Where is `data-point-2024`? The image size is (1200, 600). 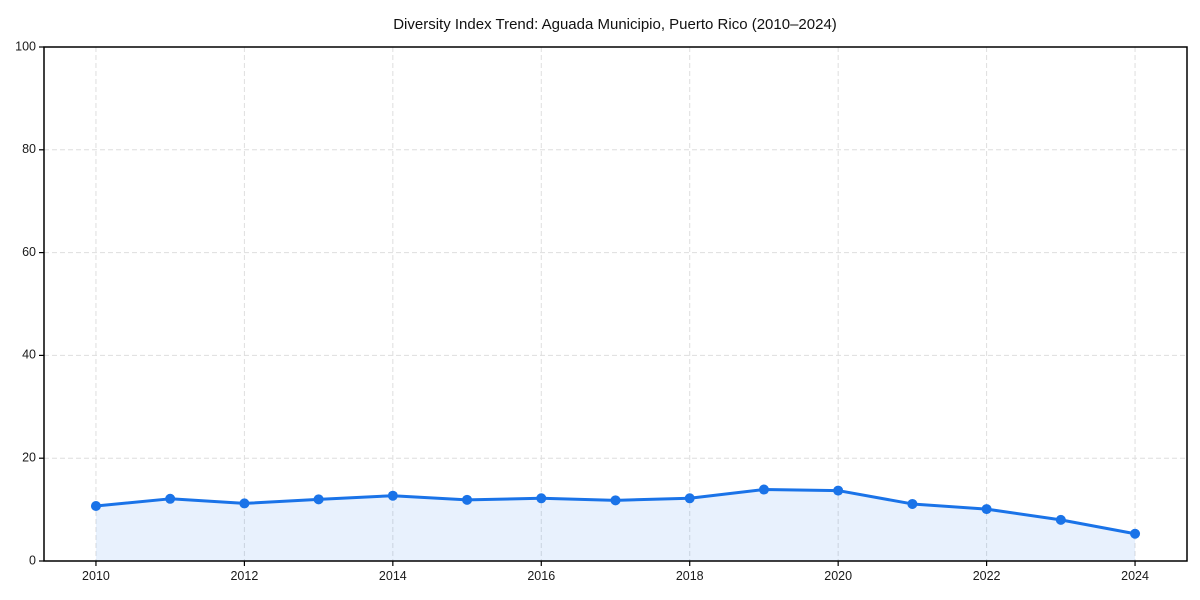 data-point-2024 is located at coordinates (1135, 533).